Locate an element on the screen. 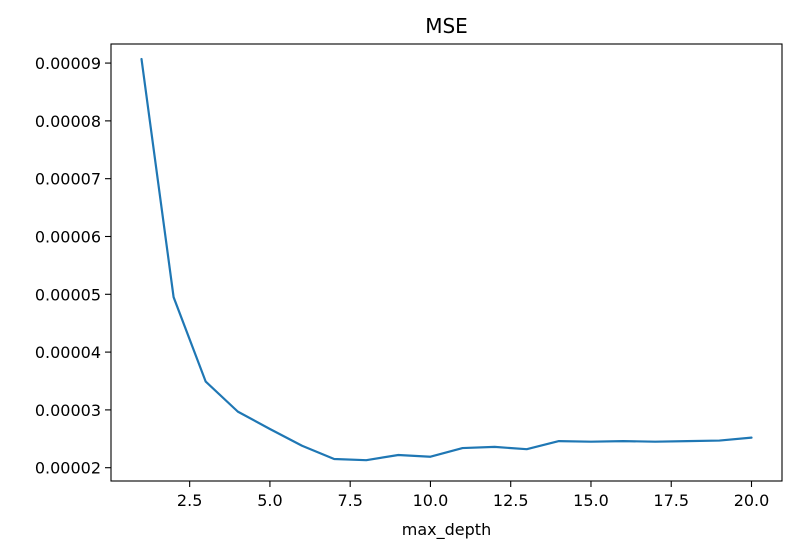 This screenshot has height=555, width=795. y-tick-label: 0.00005 is located at coordinates (68, 294).